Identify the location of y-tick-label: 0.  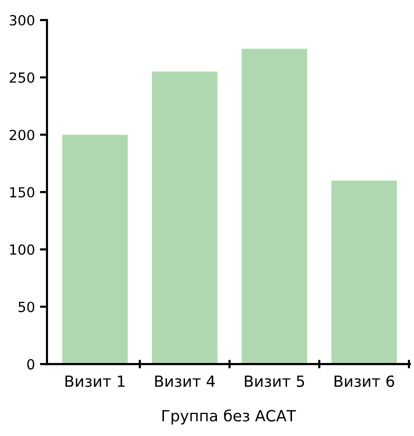
(30, 364).